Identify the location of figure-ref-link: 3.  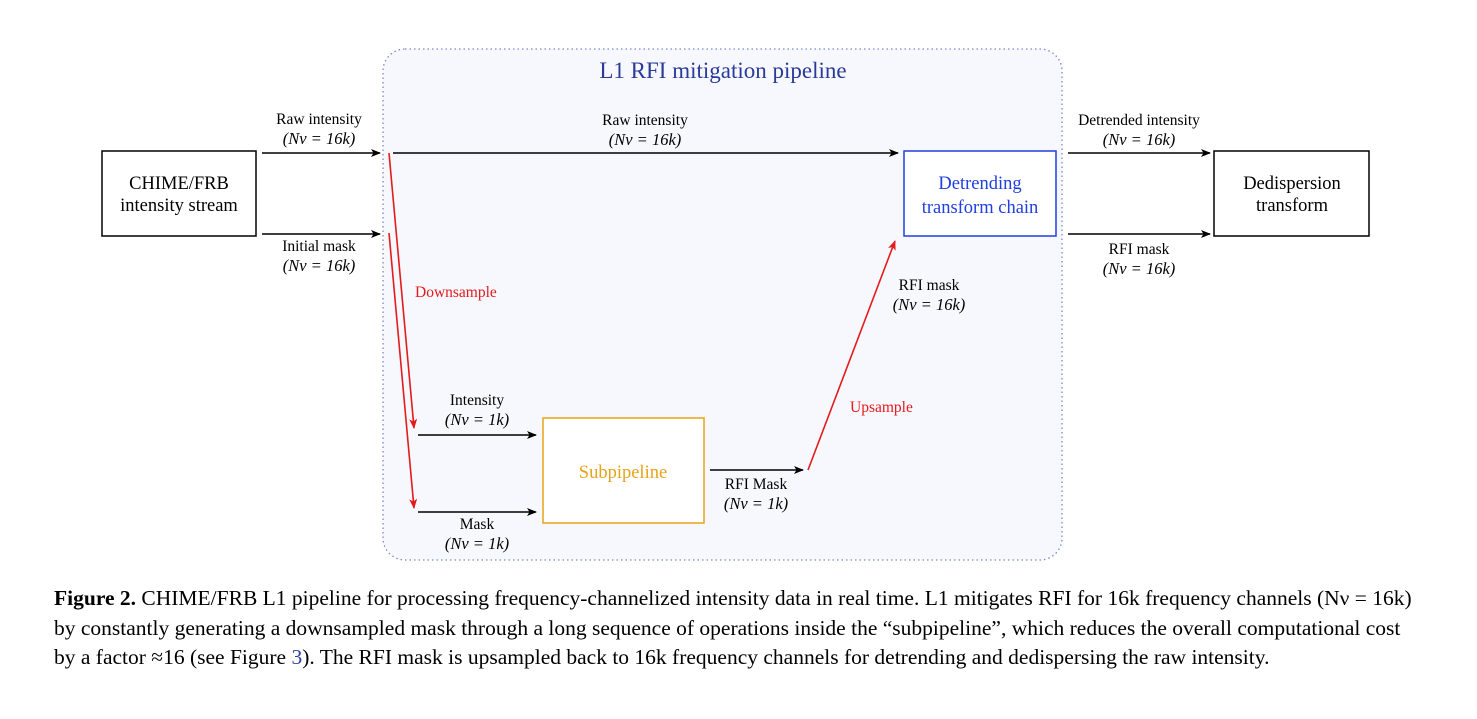
(297, 657).